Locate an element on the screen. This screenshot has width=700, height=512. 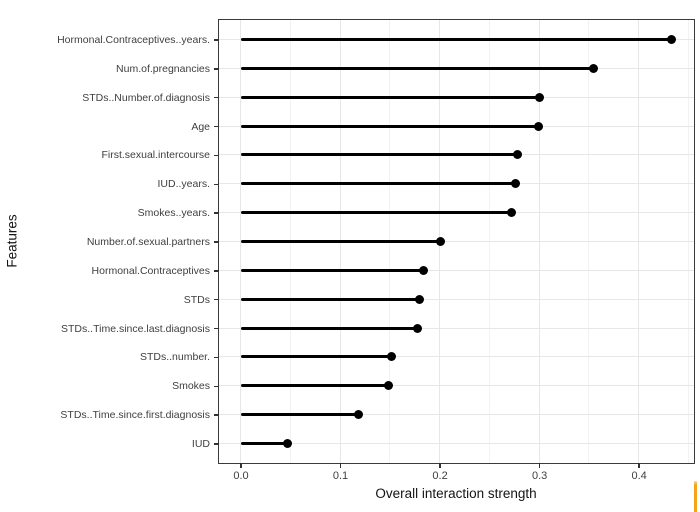
x-tick-label: 0.2 is located at coordinates (440, 475).